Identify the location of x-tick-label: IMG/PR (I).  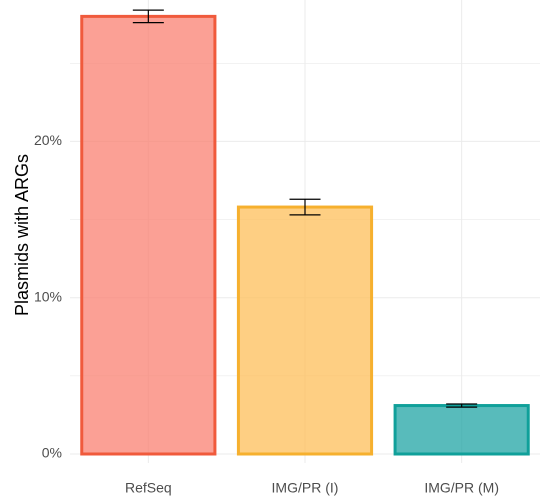
(305, 488).